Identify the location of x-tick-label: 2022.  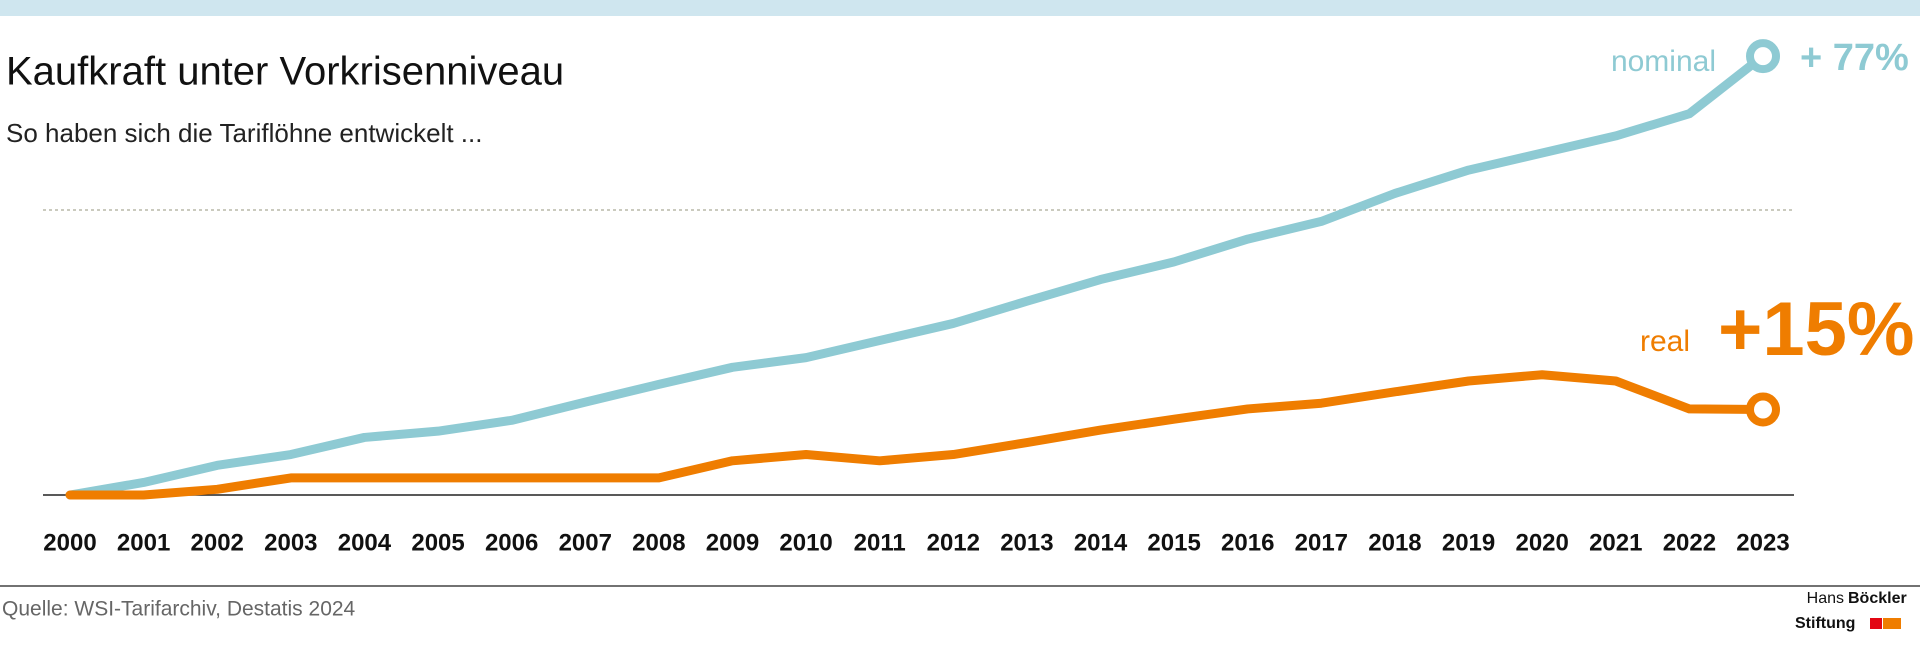
(1689, 542).